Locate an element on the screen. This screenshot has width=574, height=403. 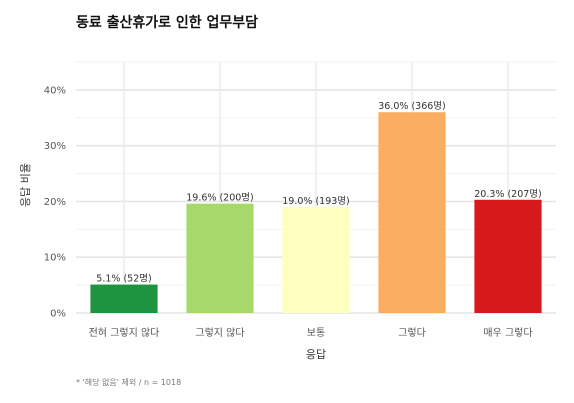
data-label: 19.6% (200명) is located at coordinates (219, 198).